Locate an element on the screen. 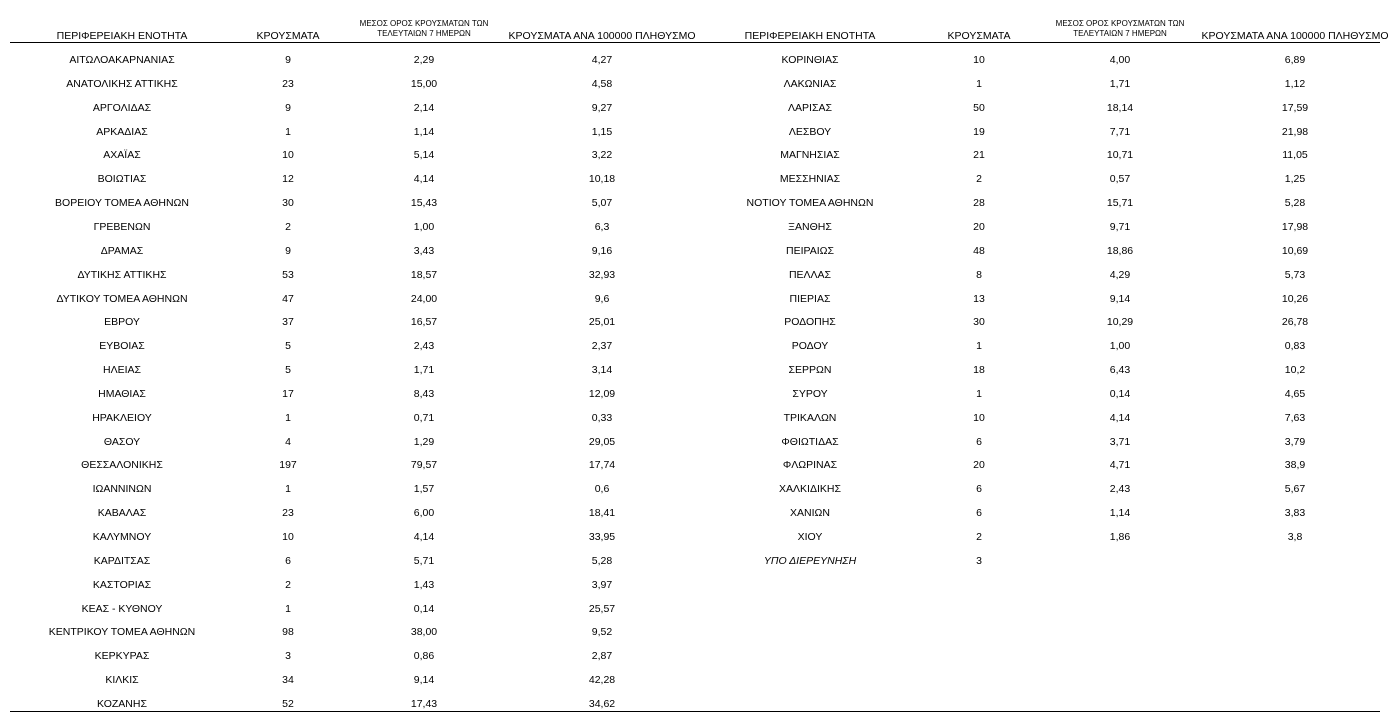  table-cell: 53 is located at coordinates (288, 274).